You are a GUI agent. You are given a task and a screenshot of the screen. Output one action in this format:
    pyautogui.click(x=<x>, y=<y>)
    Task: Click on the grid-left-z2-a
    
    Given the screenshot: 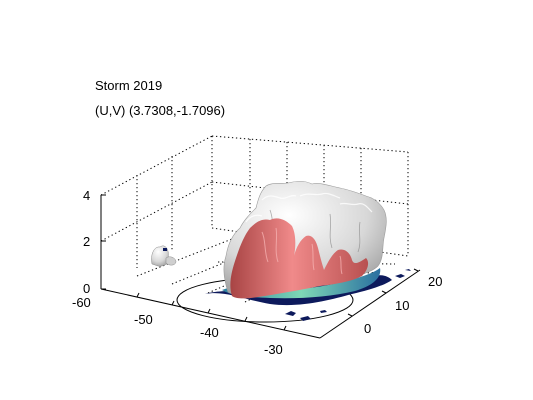 What is the action you would take?
    pyautogui.click(x=156, y=211)
    